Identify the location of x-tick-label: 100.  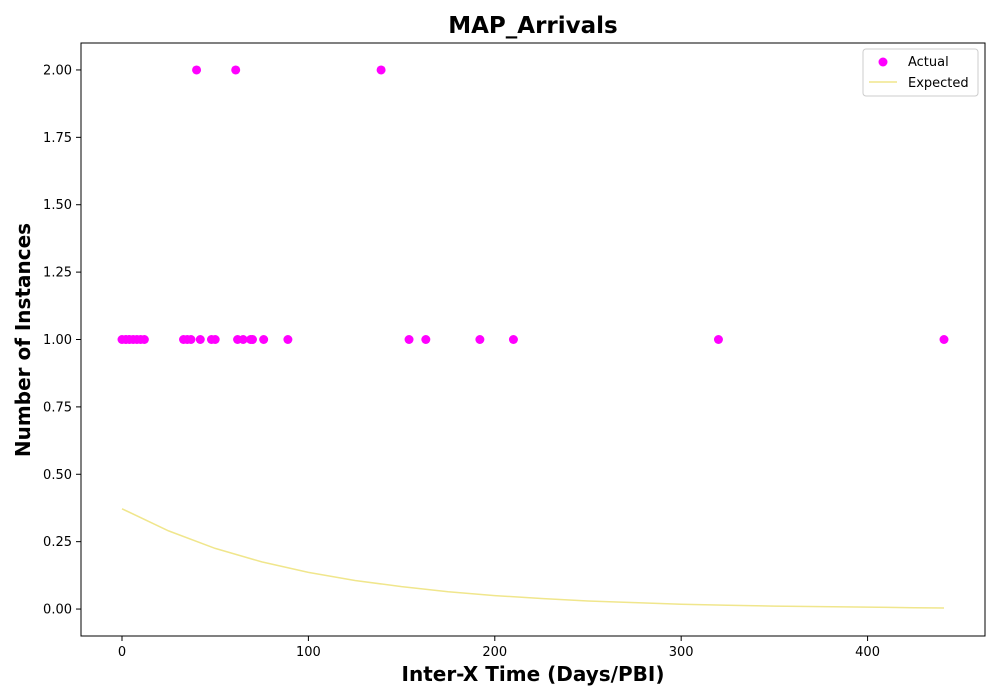
(308, 652).